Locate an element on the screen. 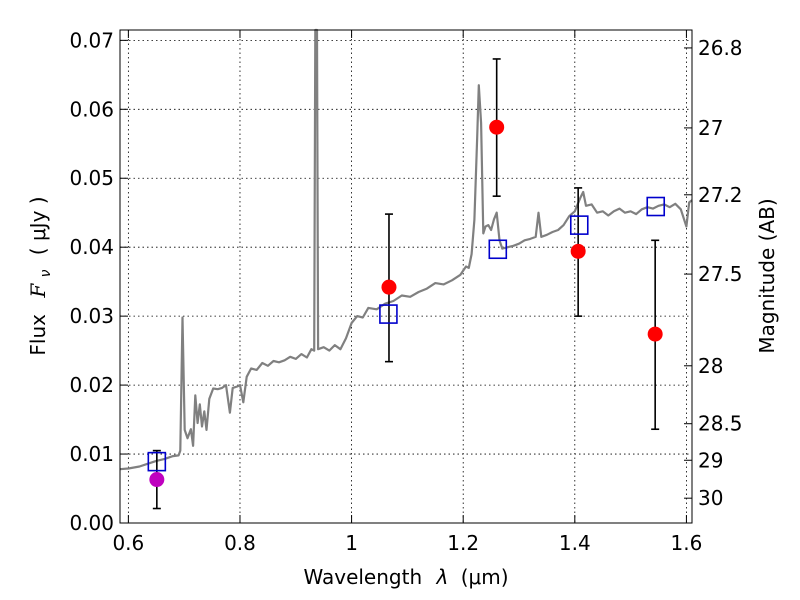  x-axis-label-unit: (μm) is located at coordinates (485, 577).